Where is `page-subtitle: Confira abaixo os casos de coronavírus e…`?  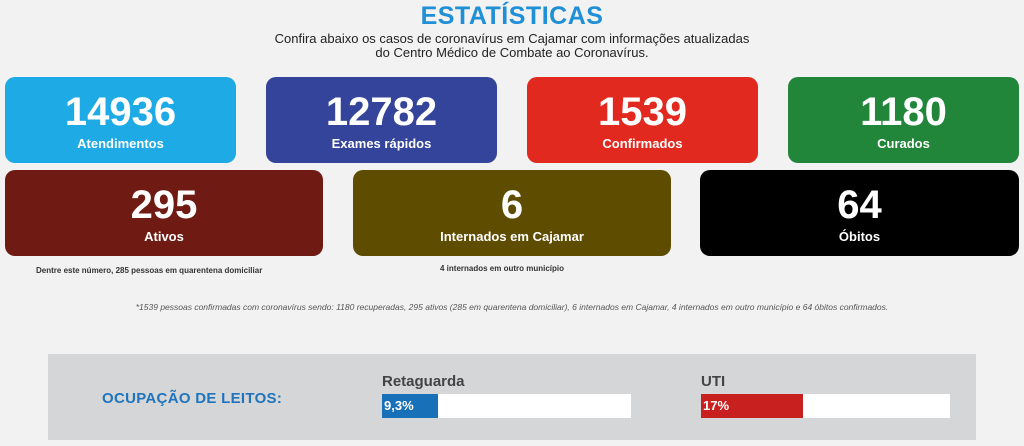
page-subtitle: Confira abaixo os casos de coronavírus e… is located at coordinates (512, 46).